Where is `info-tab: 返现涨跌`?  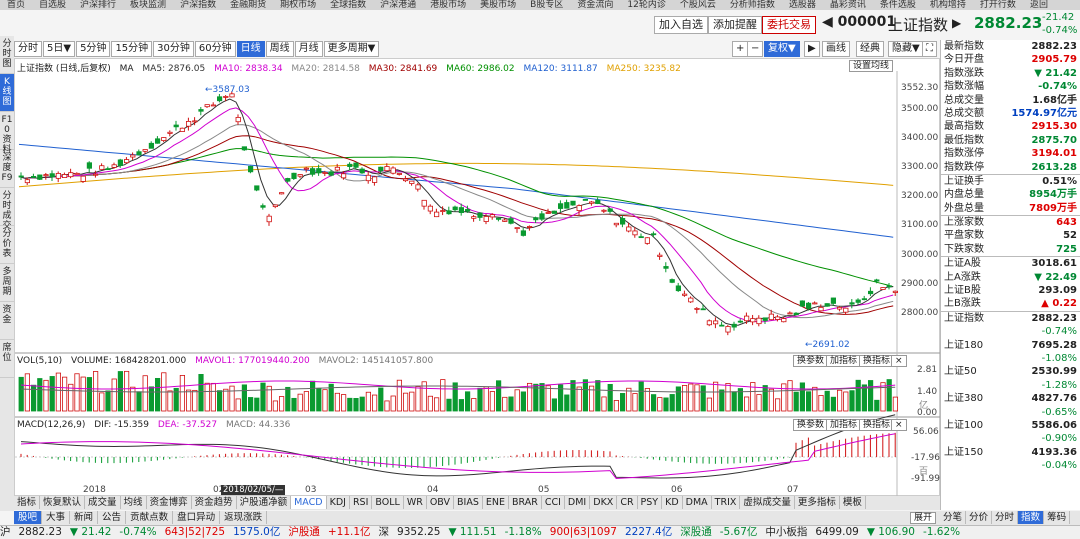 info-tab: 返现涨跌 is located at coordinates (244, 517).